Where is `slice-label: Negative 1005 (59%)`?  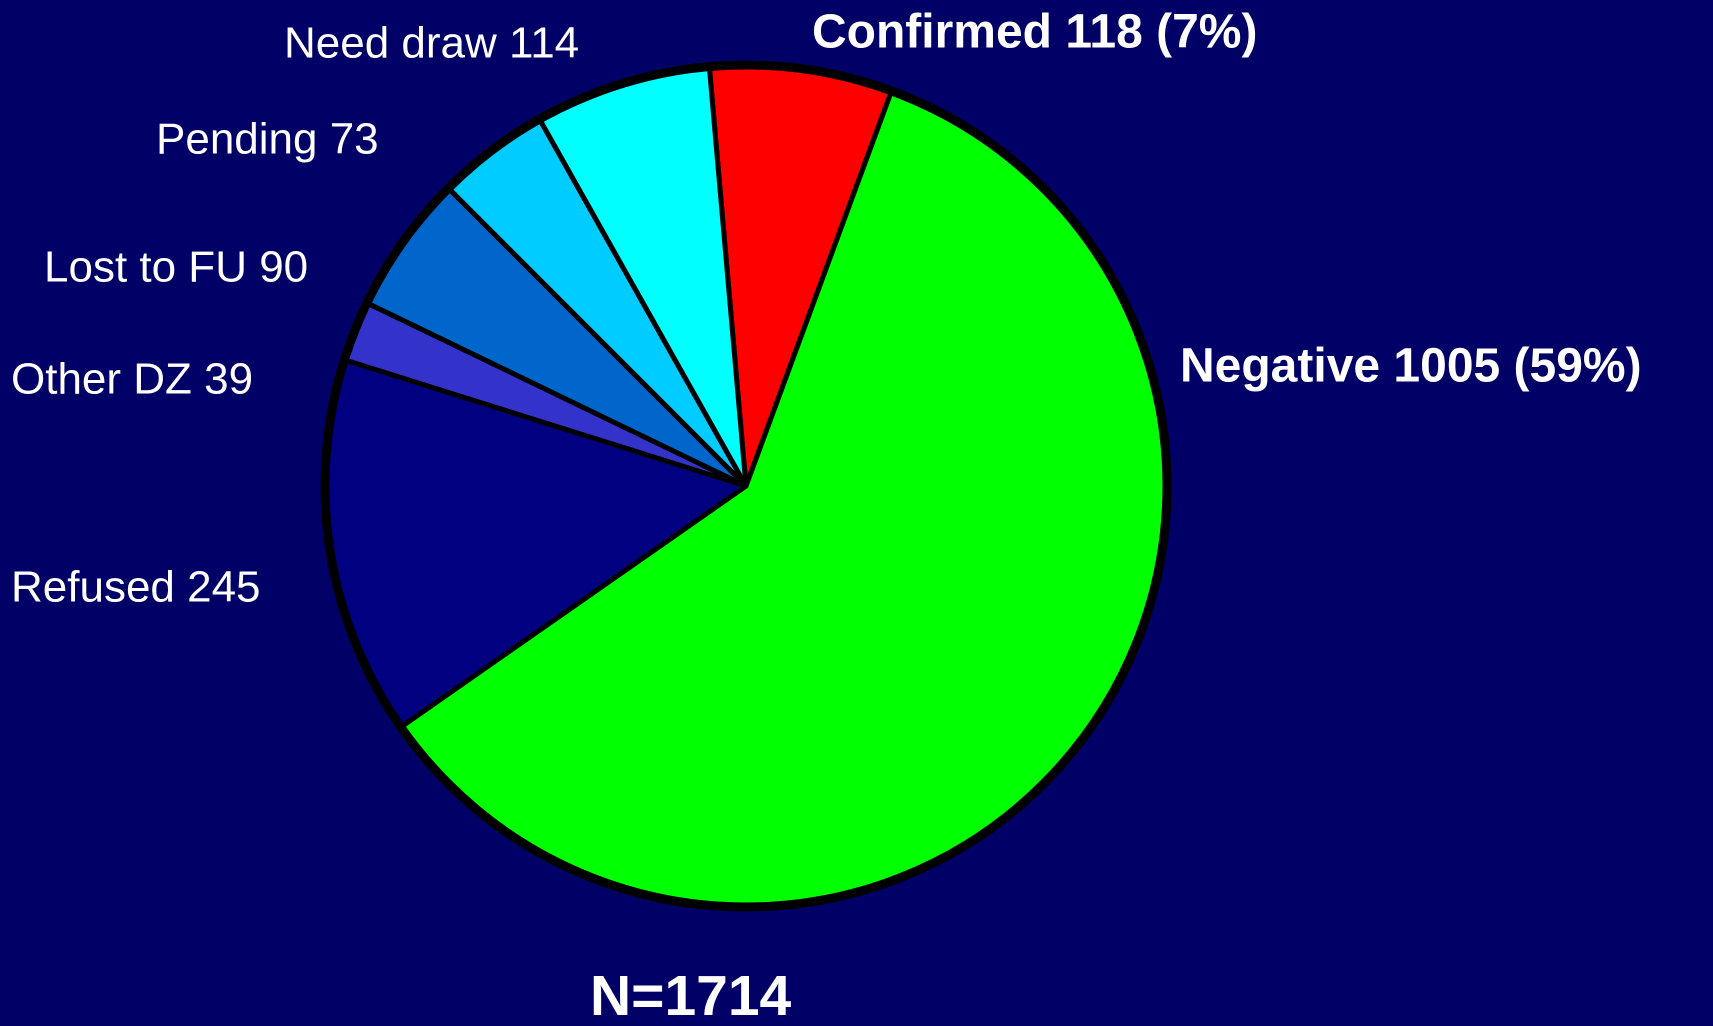 slice-label: Negative 1005 (59%) is located at coordinates (1411, 366).